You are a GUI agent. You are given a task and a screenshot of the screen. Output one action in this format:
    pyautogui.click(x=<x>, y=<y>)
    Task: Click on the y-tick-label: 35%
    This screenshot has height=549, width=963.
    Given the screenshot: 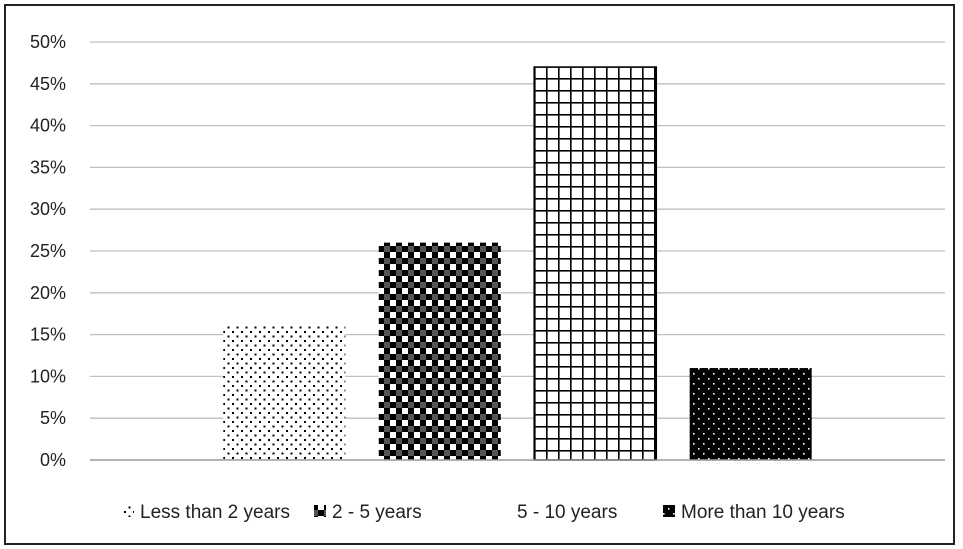 What is the action you would take?
    pyautogui.click(x=48, y=167)
    